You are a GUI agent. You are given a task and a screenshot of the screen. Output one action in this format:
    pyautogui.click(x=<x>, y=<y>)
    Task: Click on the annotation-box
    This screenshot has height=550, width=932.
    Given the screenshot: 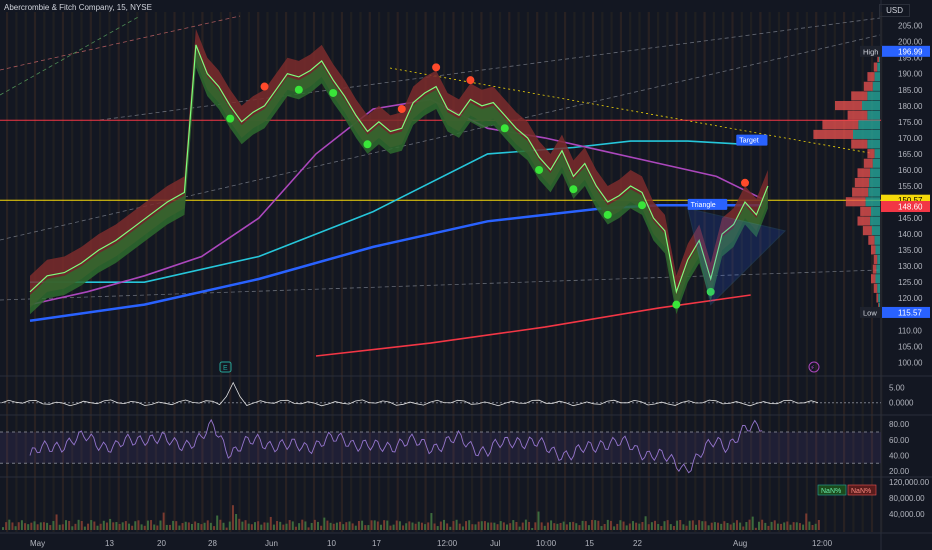 What is the action you would take?
    pyautogui.click(x=752, y=140)
    